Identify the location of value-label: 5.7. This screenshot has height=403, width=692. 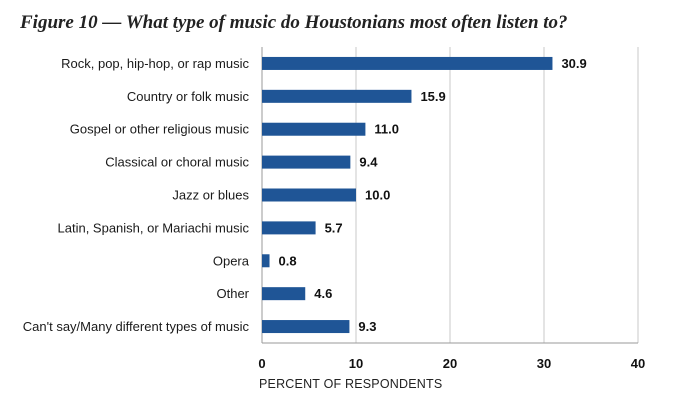
(334, 227).